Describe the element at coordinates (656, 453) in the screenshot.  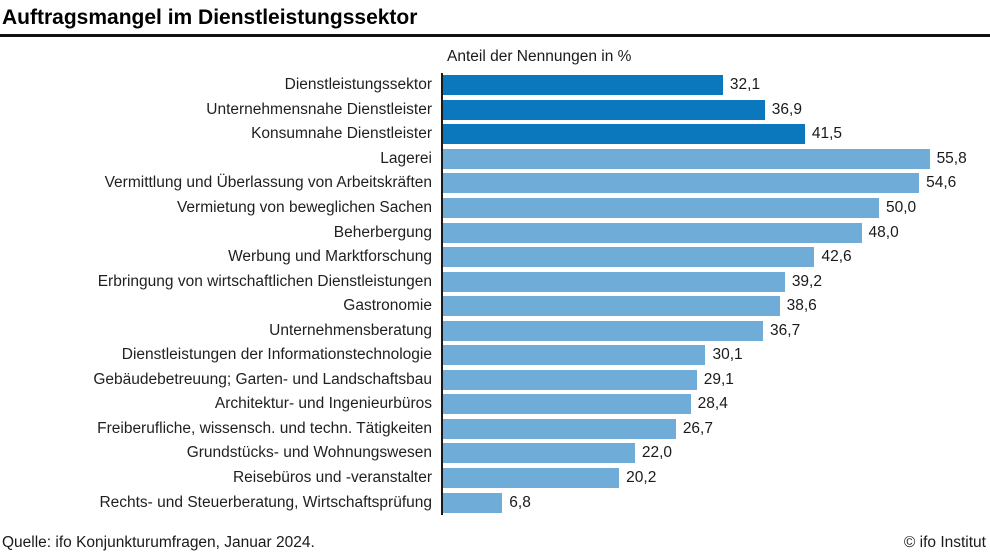
I see `bar-value: 22,0` at that location.